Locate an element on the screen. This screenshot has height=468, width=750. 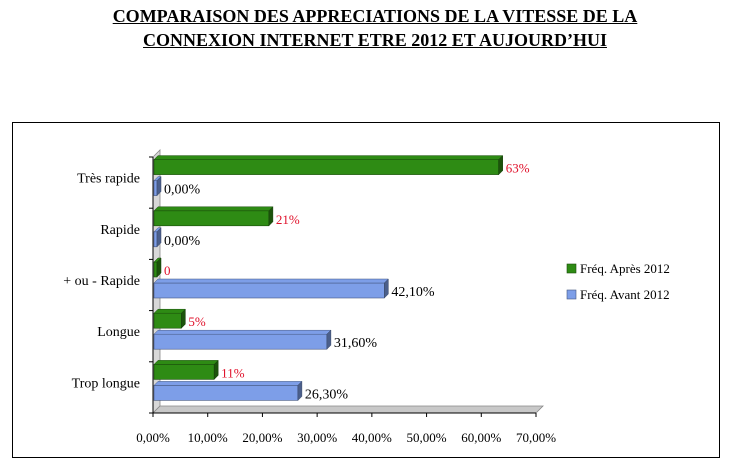
x-tick-label: 70,00% is located at coordinates (536, 437).